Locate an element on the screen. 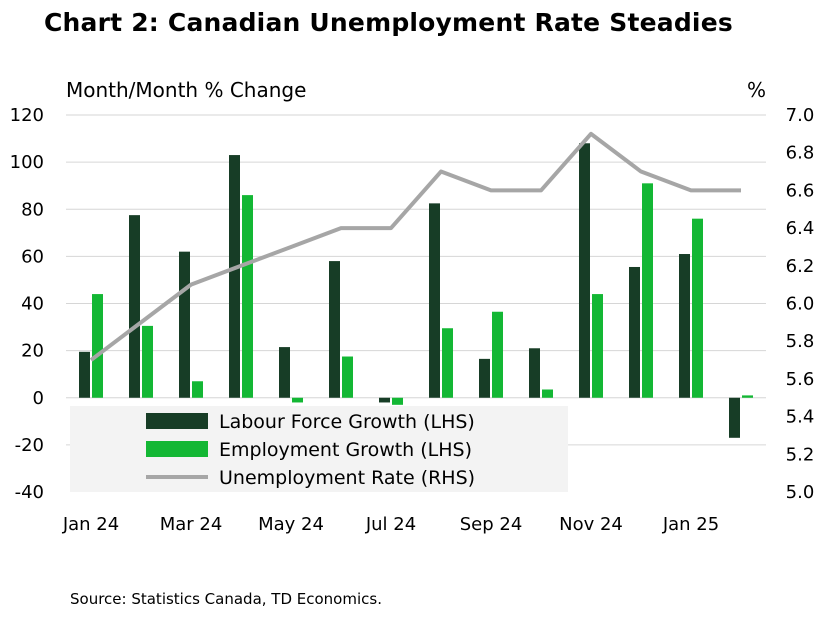  legend-swatch-labour-force is located at coordinates (177, 421).